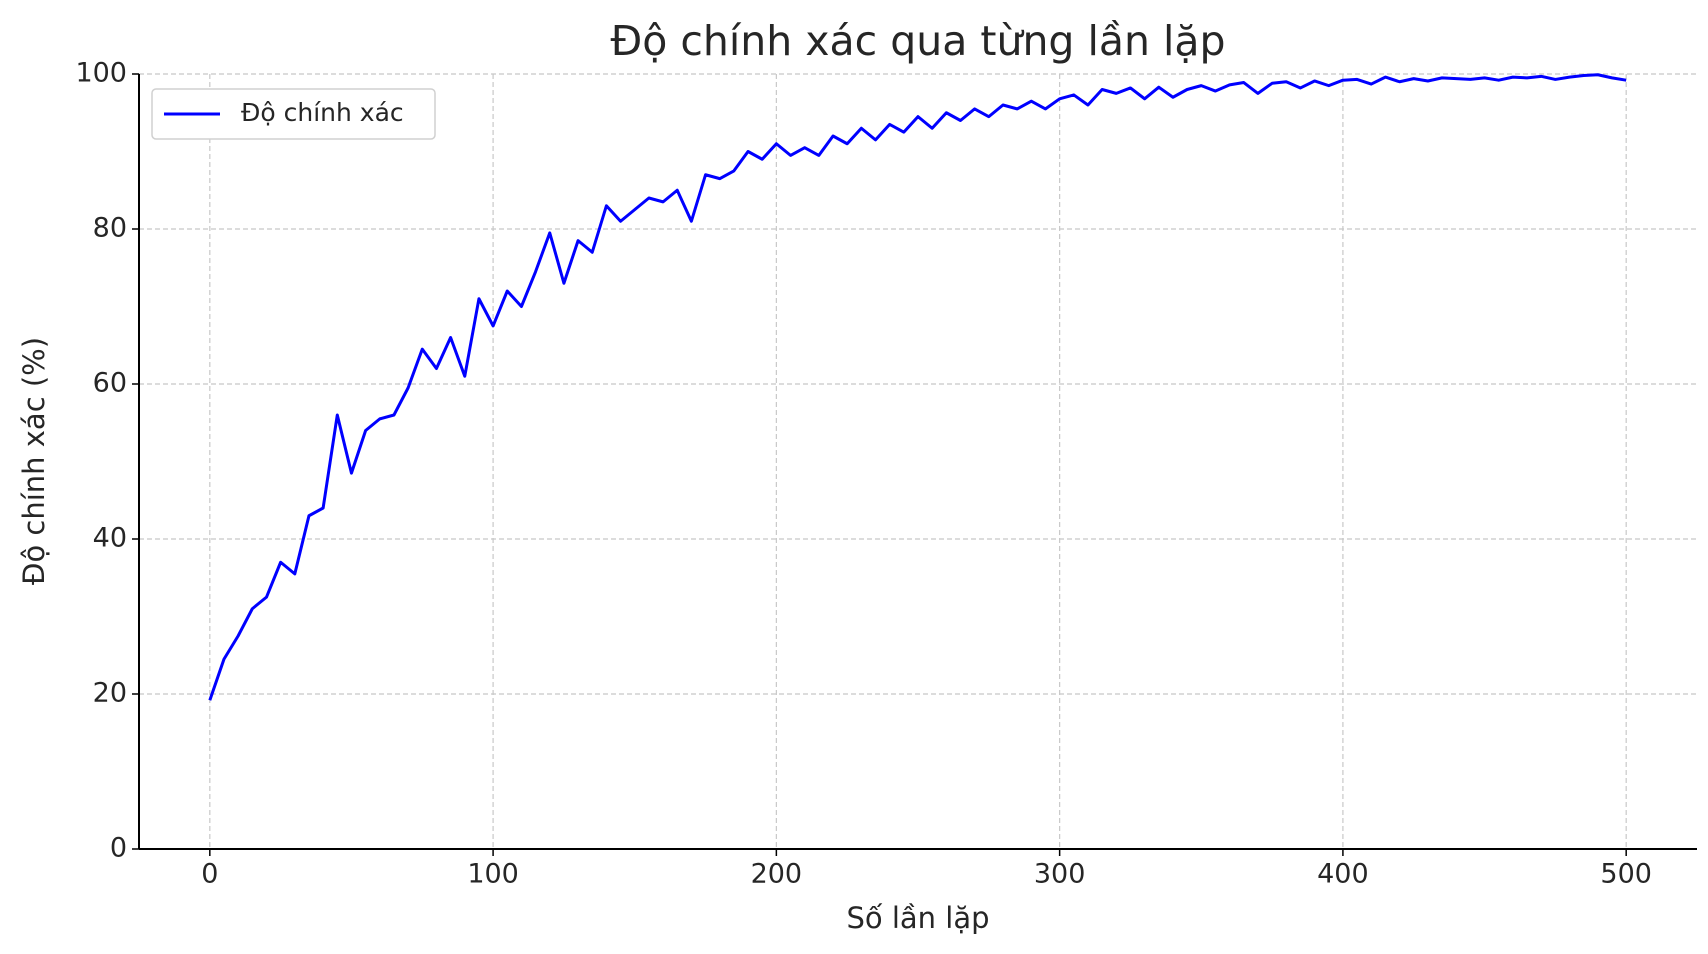 The image size is (1708, 954). What do you see at coordinates (110, 383) in the screenshot?
I see `y-tick-label: 60` at bounding box center [110, 383].